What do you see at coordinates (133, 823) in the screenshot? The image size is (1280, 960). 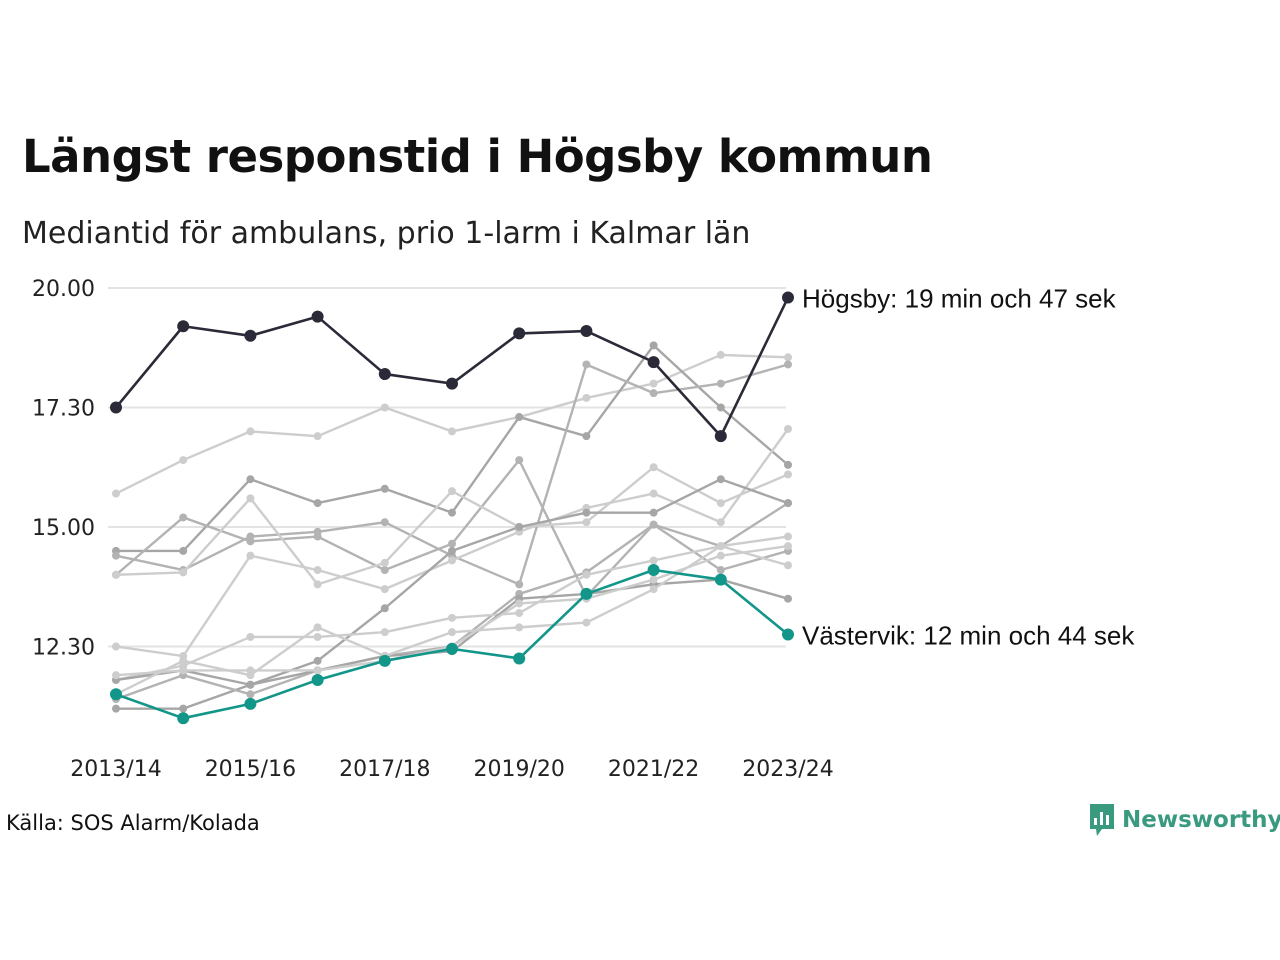 I see `source-note: Källa: SOS Alarm/Kolada` at bounding box center [133, 823].